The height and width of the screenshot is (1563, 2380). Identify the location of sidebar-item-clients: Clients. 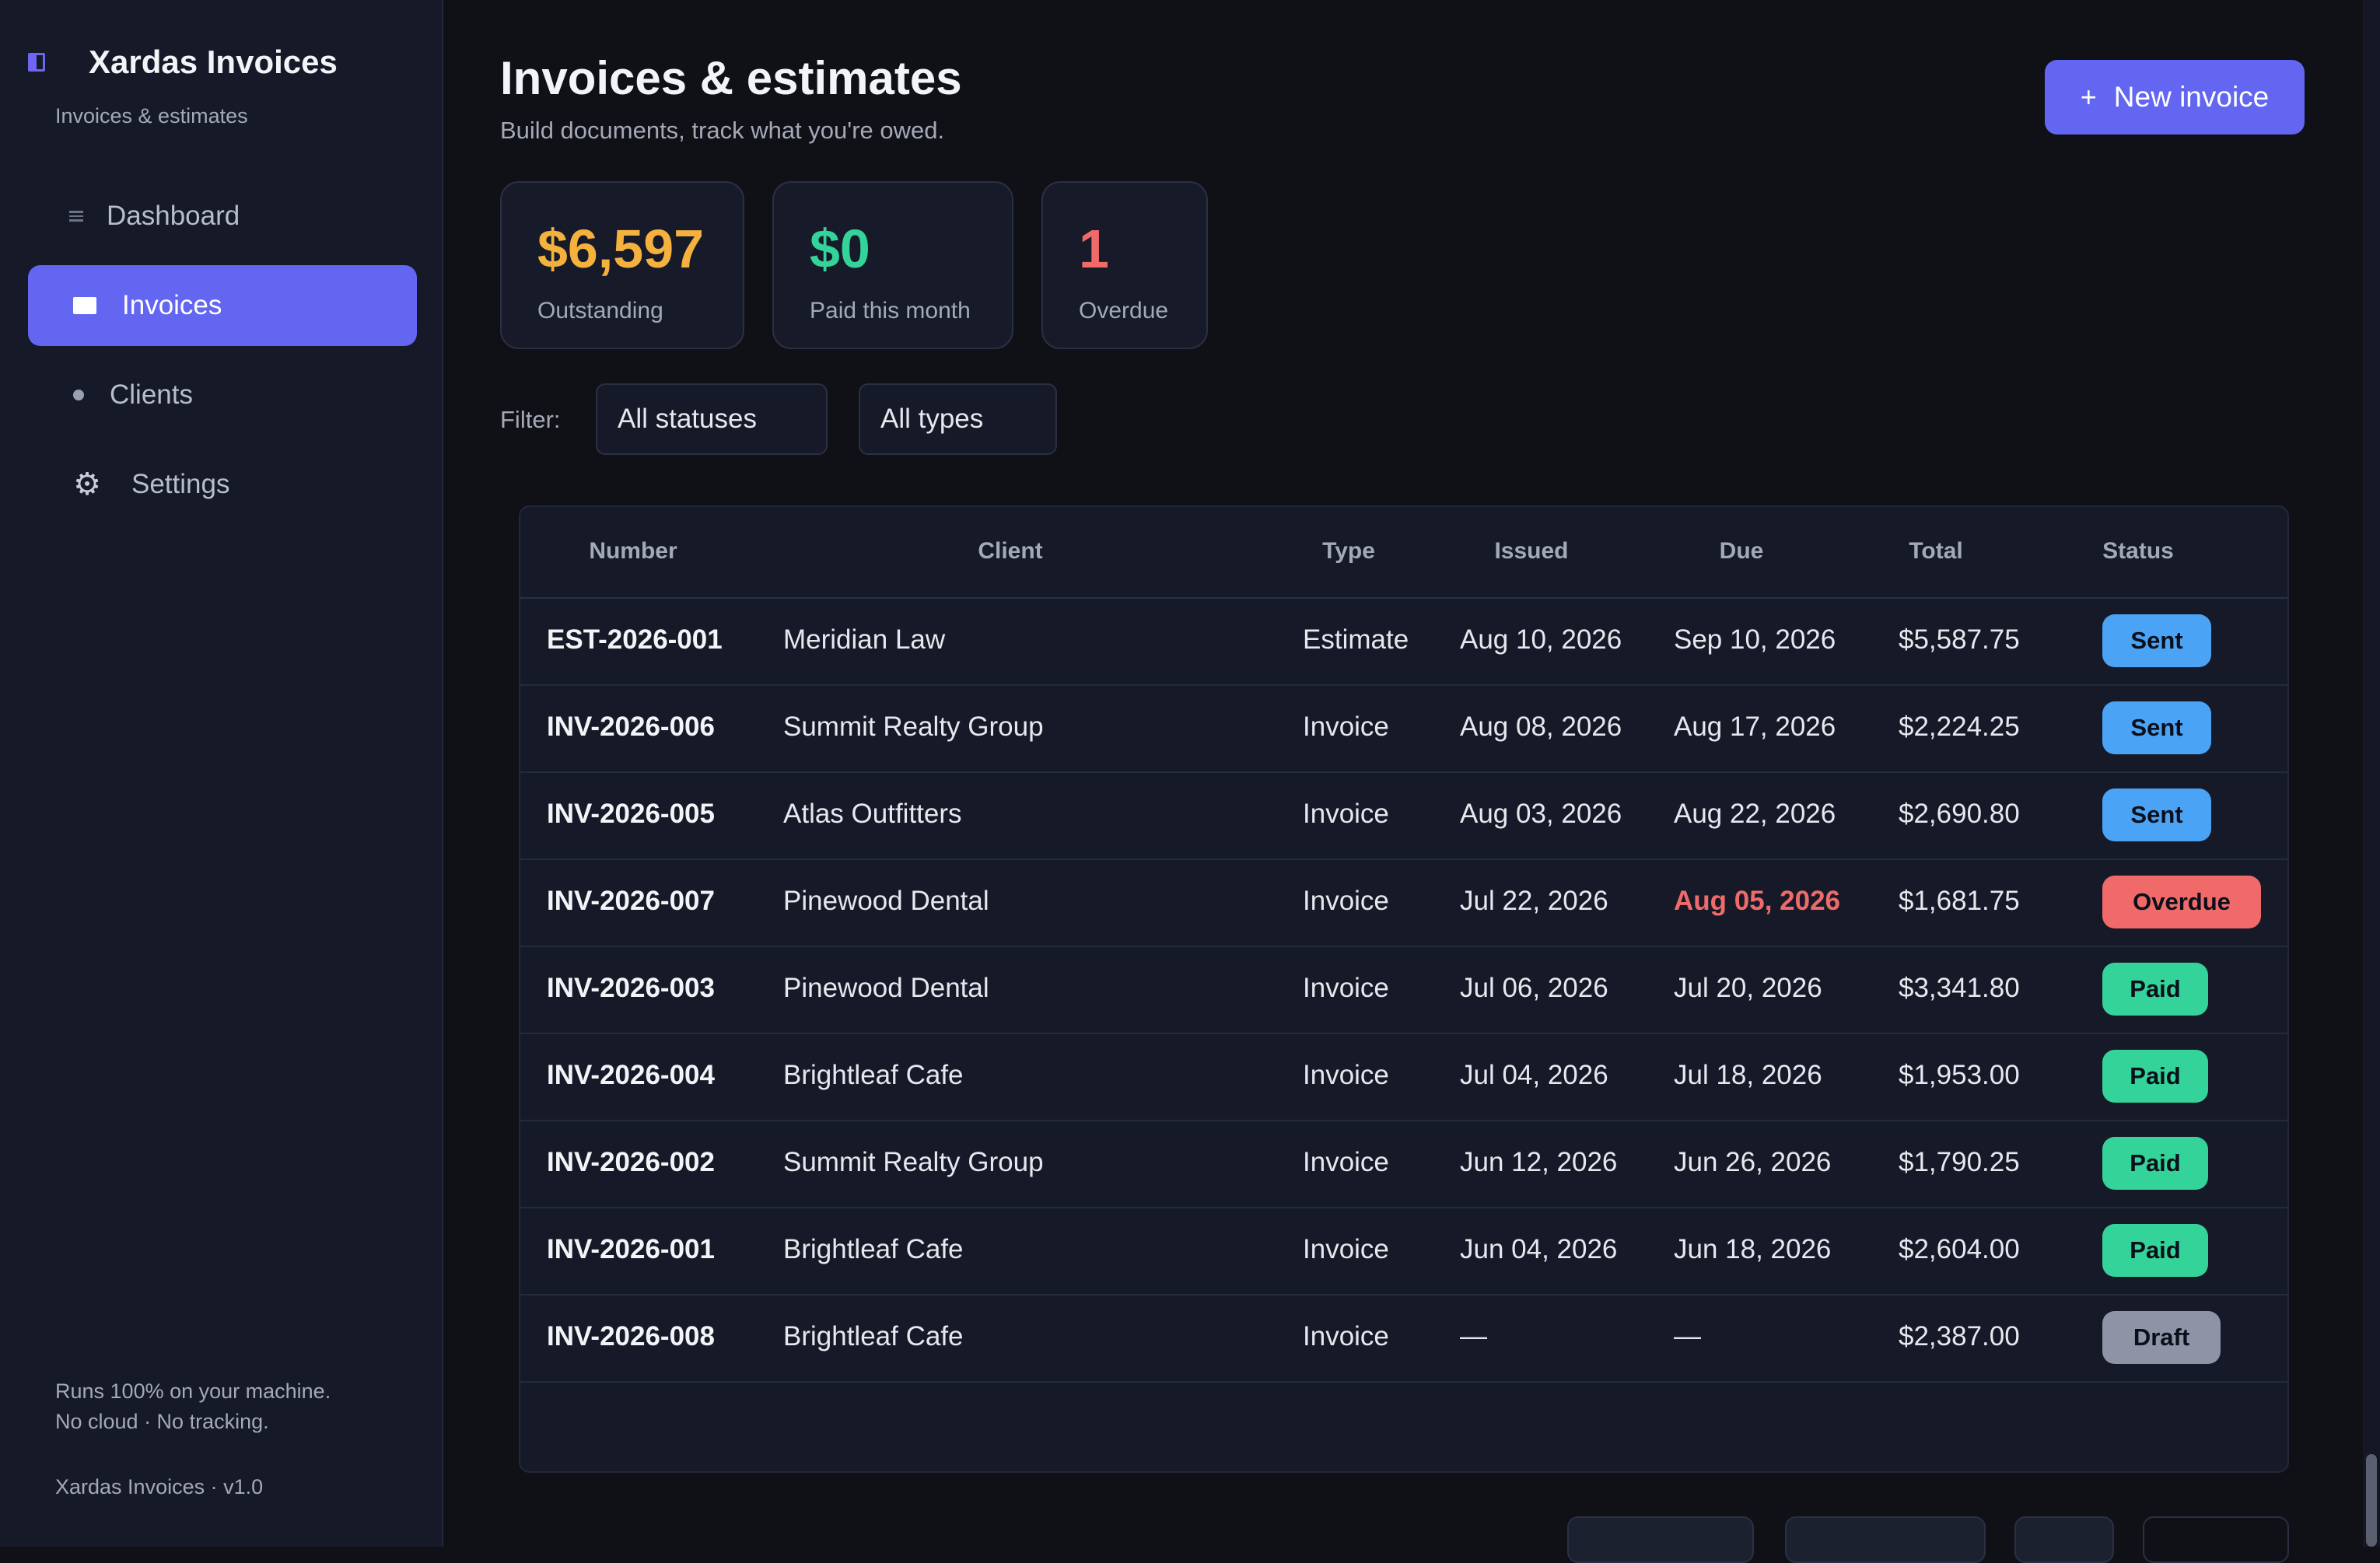
(223, 395).